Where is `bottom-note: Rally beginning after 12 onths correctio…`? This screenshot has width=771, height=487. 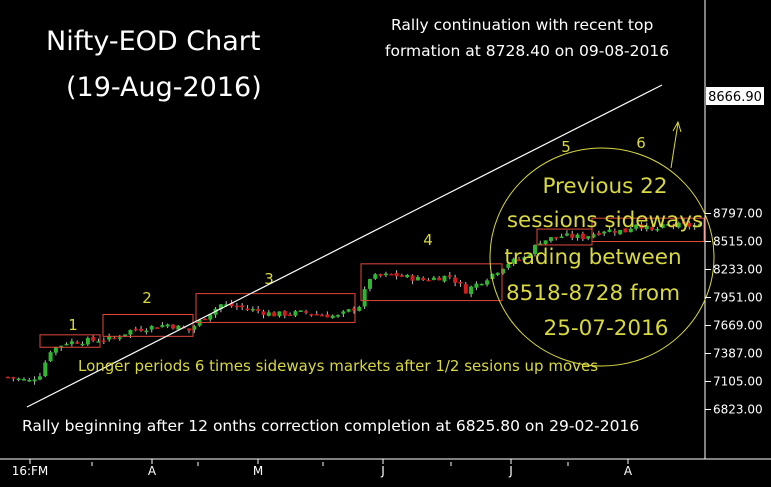
bottom-note: Rally beginning after 12 onths correctio… is located at coordinates (330, 426).